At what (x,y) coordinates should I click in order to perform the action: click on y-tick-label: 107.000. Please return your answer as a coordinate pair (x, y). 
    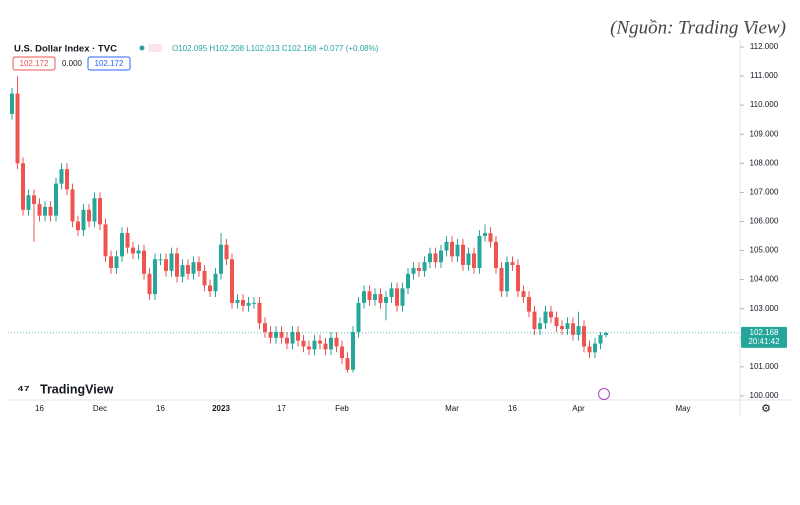
    Looking at the image, I should click on (764, 191).